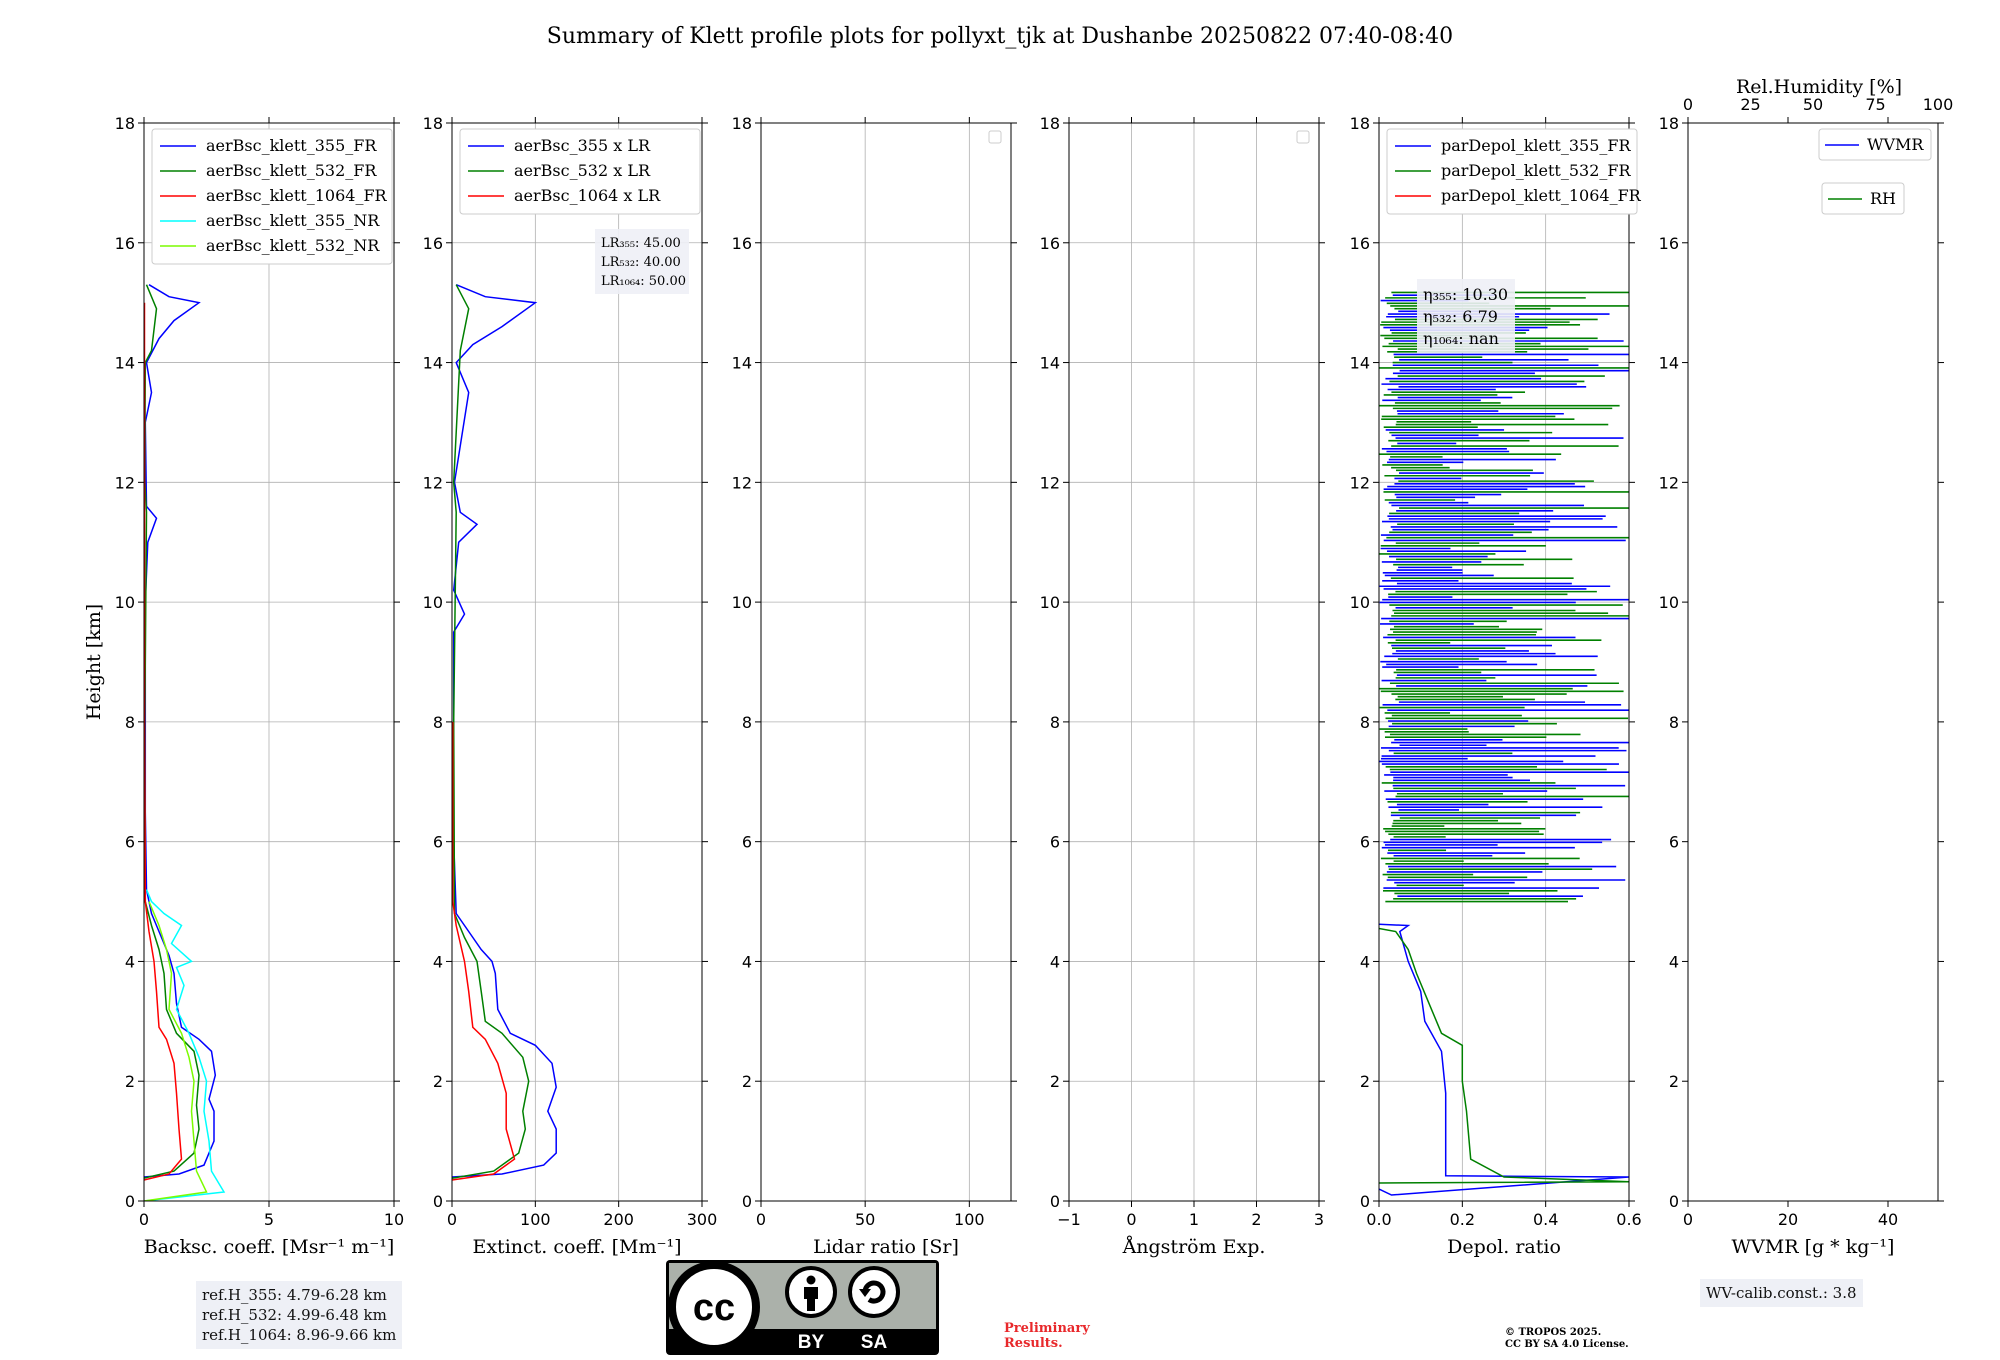 The height and width of the screenshot is (1360, 2000). Describe the element at coordinates (294, 1315) in the screenshot. I see `refh-532: ref.H_532: 4.99-6.48 km` at that location.